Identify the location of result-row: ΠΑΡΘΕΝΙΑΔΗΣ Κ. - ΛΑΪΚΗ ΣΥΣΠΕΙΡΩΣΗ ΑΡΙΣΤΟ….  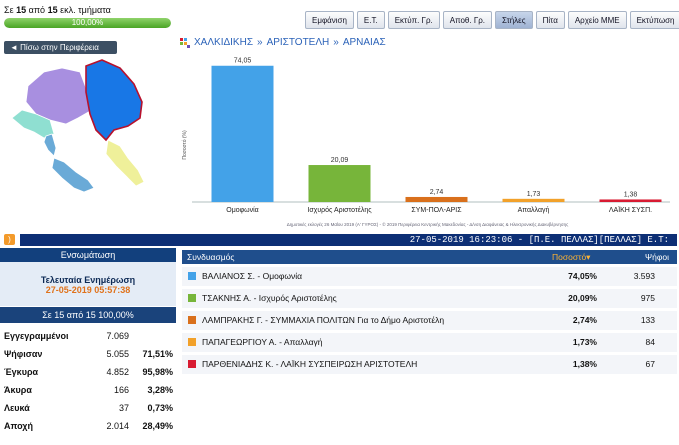
(429, 364).